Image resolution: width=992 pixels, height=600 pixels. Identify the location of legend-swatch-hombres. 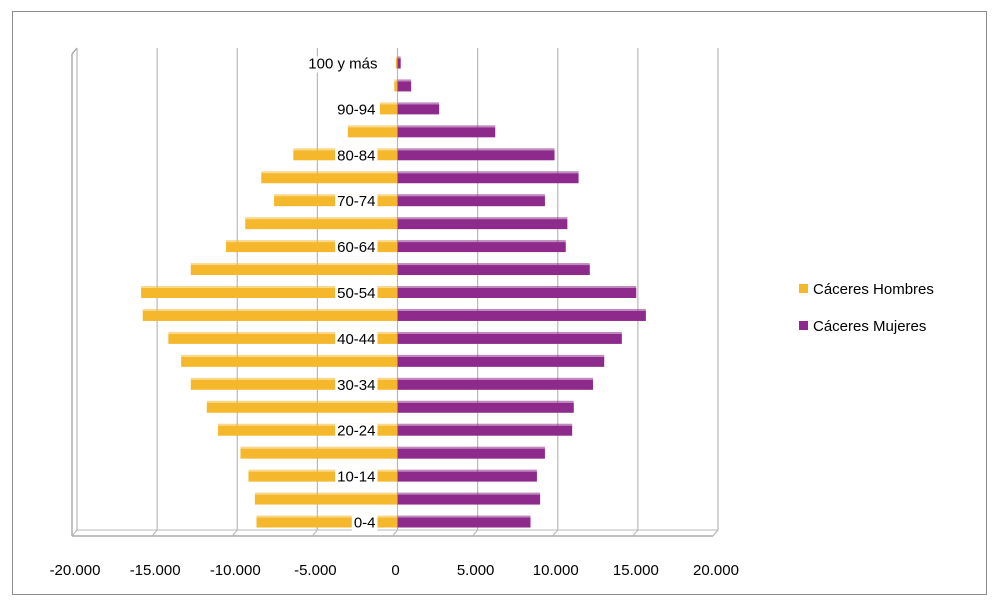
(803, 288).